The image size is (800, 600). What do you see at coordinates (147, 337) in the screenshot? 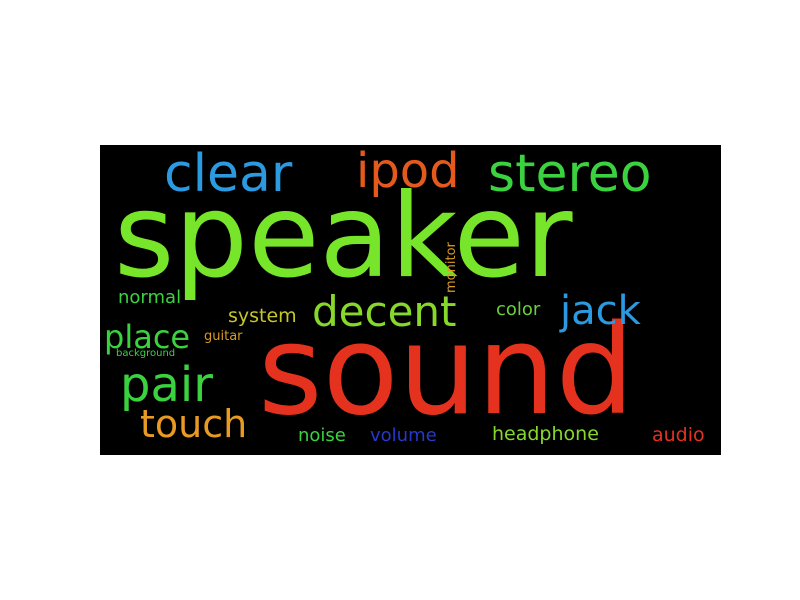
I see `word-place: place` at bounding box center [147, 337].